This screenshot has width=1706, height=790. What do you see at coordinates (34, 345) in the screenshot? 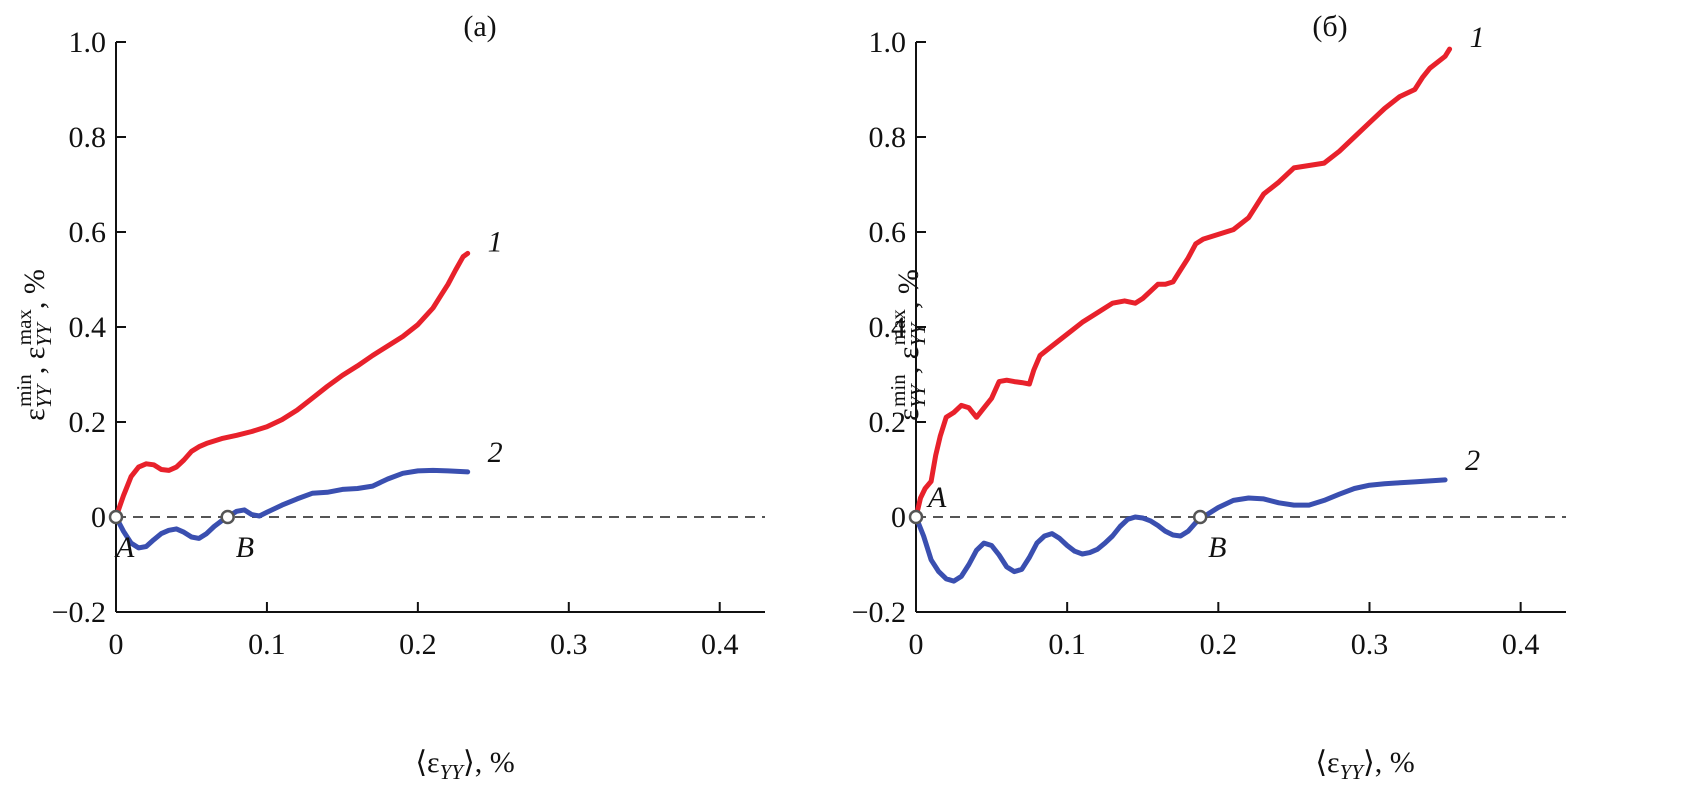
I see `panel-a-ylabel: εYYmin, εYYmax, %` at bounding box center [34, 345].